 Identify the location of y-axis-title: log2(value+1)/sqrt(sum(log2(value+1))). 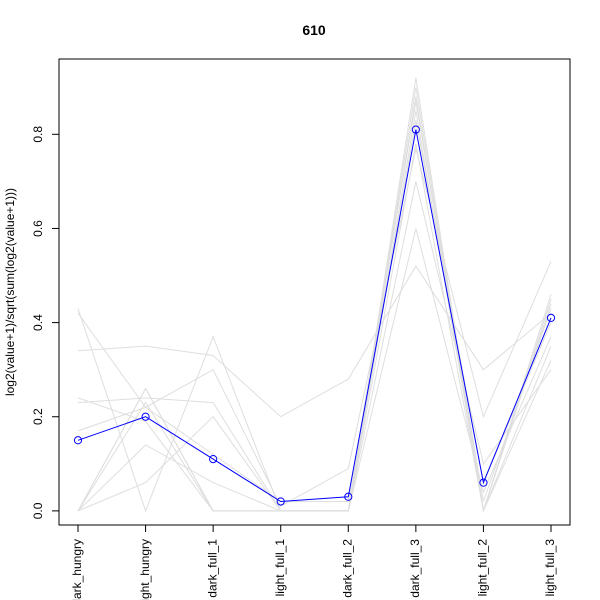
(10, 292).